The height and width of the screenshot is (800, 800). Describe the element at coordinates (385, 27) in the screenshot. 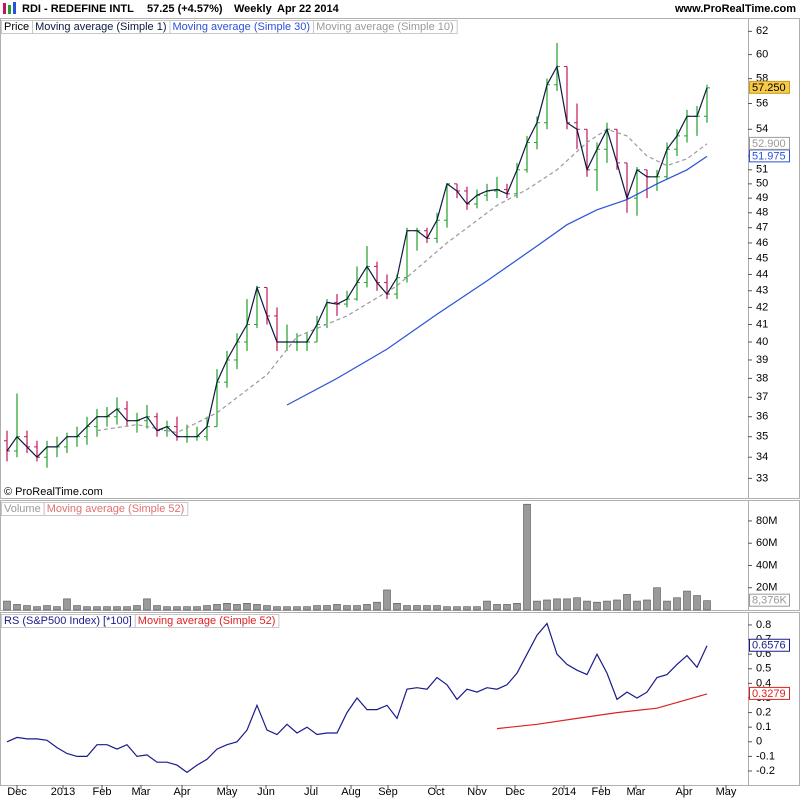

I see `legend-label: Moving average (Simple 10)` at that location.